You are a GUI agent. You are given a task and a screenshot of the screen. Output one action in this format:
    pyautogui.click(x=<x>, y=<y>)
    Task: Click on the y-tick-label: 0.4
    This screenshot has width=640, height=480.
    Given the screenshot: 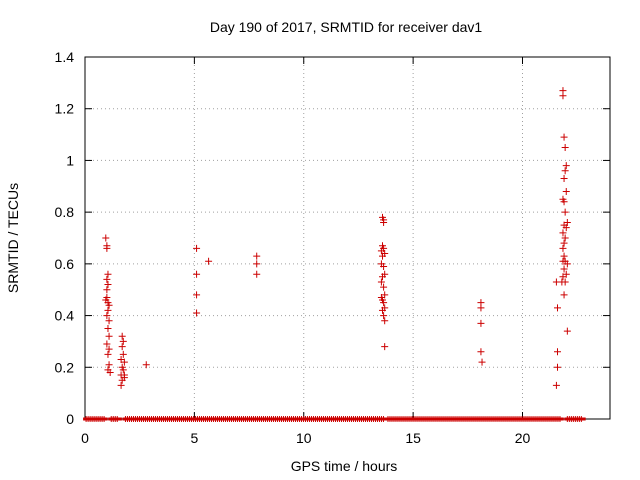 What is the action you would take?
    pyautogui.click(x=65, y=316)
    